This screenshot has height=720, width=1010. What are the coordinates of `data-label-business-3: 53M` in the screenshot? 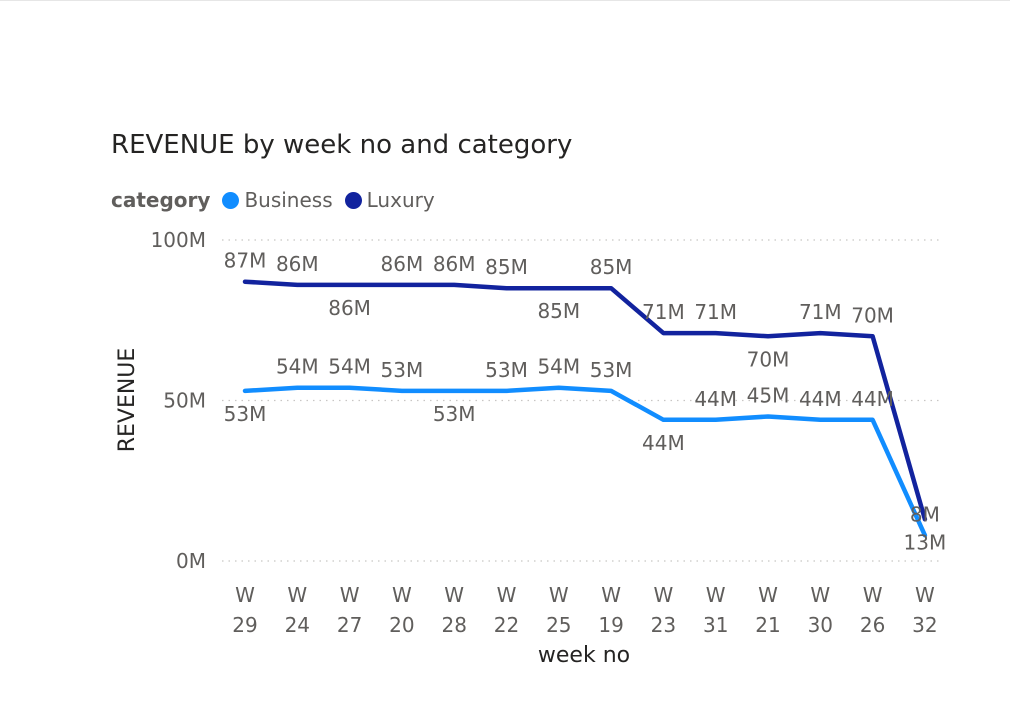 It's located at (402, 370).